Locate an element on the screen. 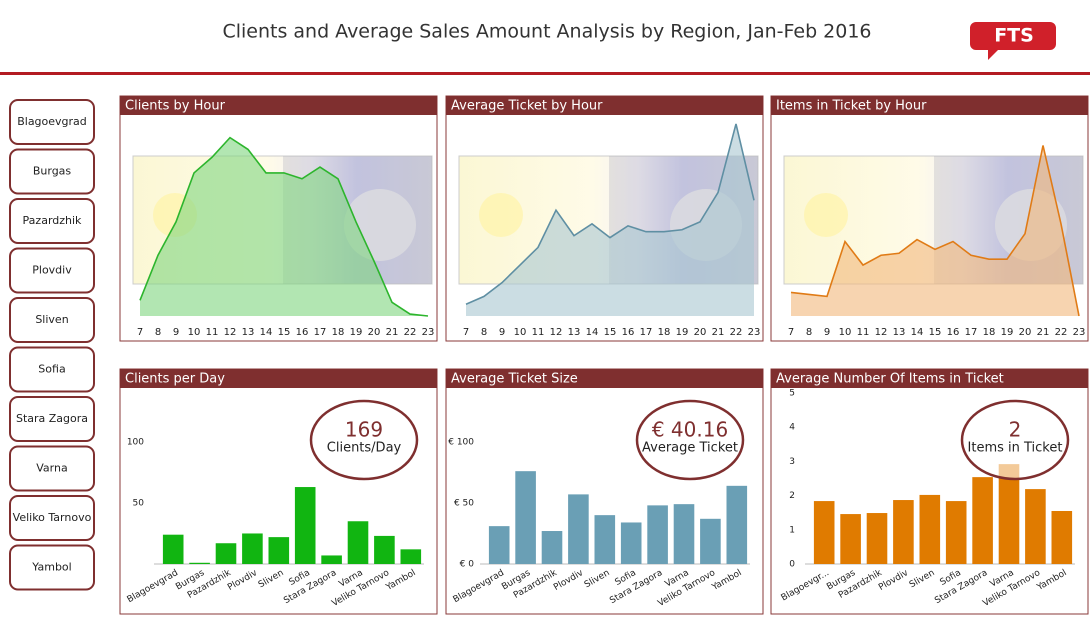  button-label: Sofia is located at coordinates (51, 369).